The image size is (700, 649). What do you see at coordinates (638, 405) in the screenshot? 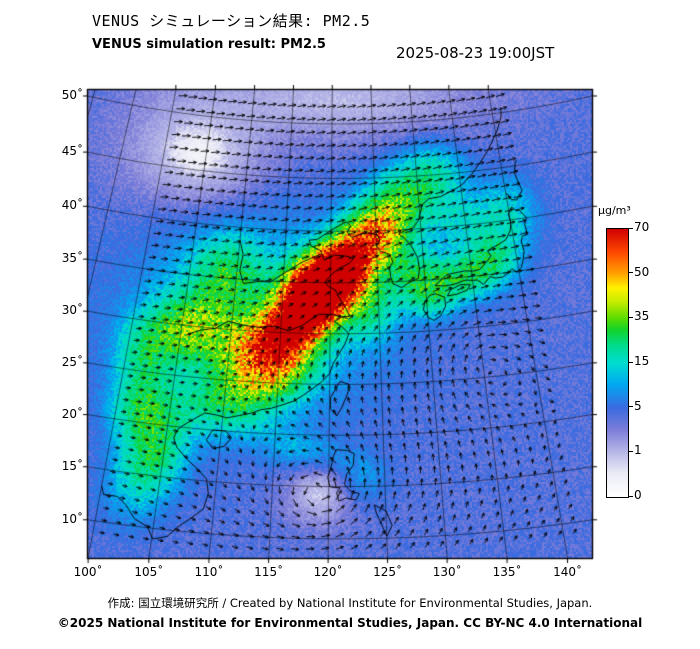
I see `colorbar-tick-label: 5` at bounding box center [638, 405].